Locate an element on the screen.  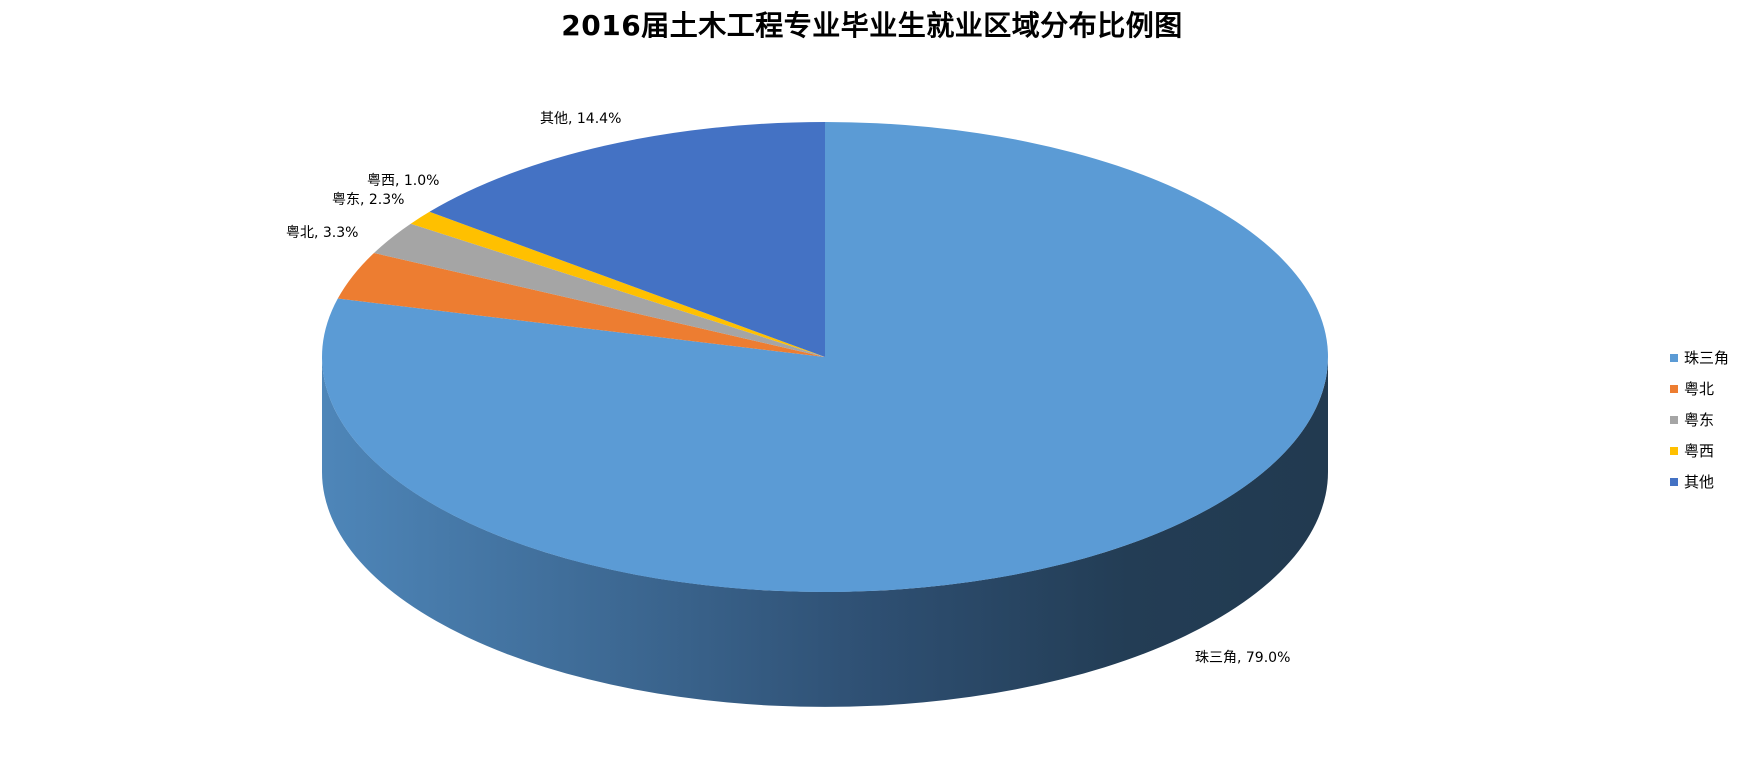
data-label-0: 珠三角, 79.0% is located at coordinates (1242, 658).